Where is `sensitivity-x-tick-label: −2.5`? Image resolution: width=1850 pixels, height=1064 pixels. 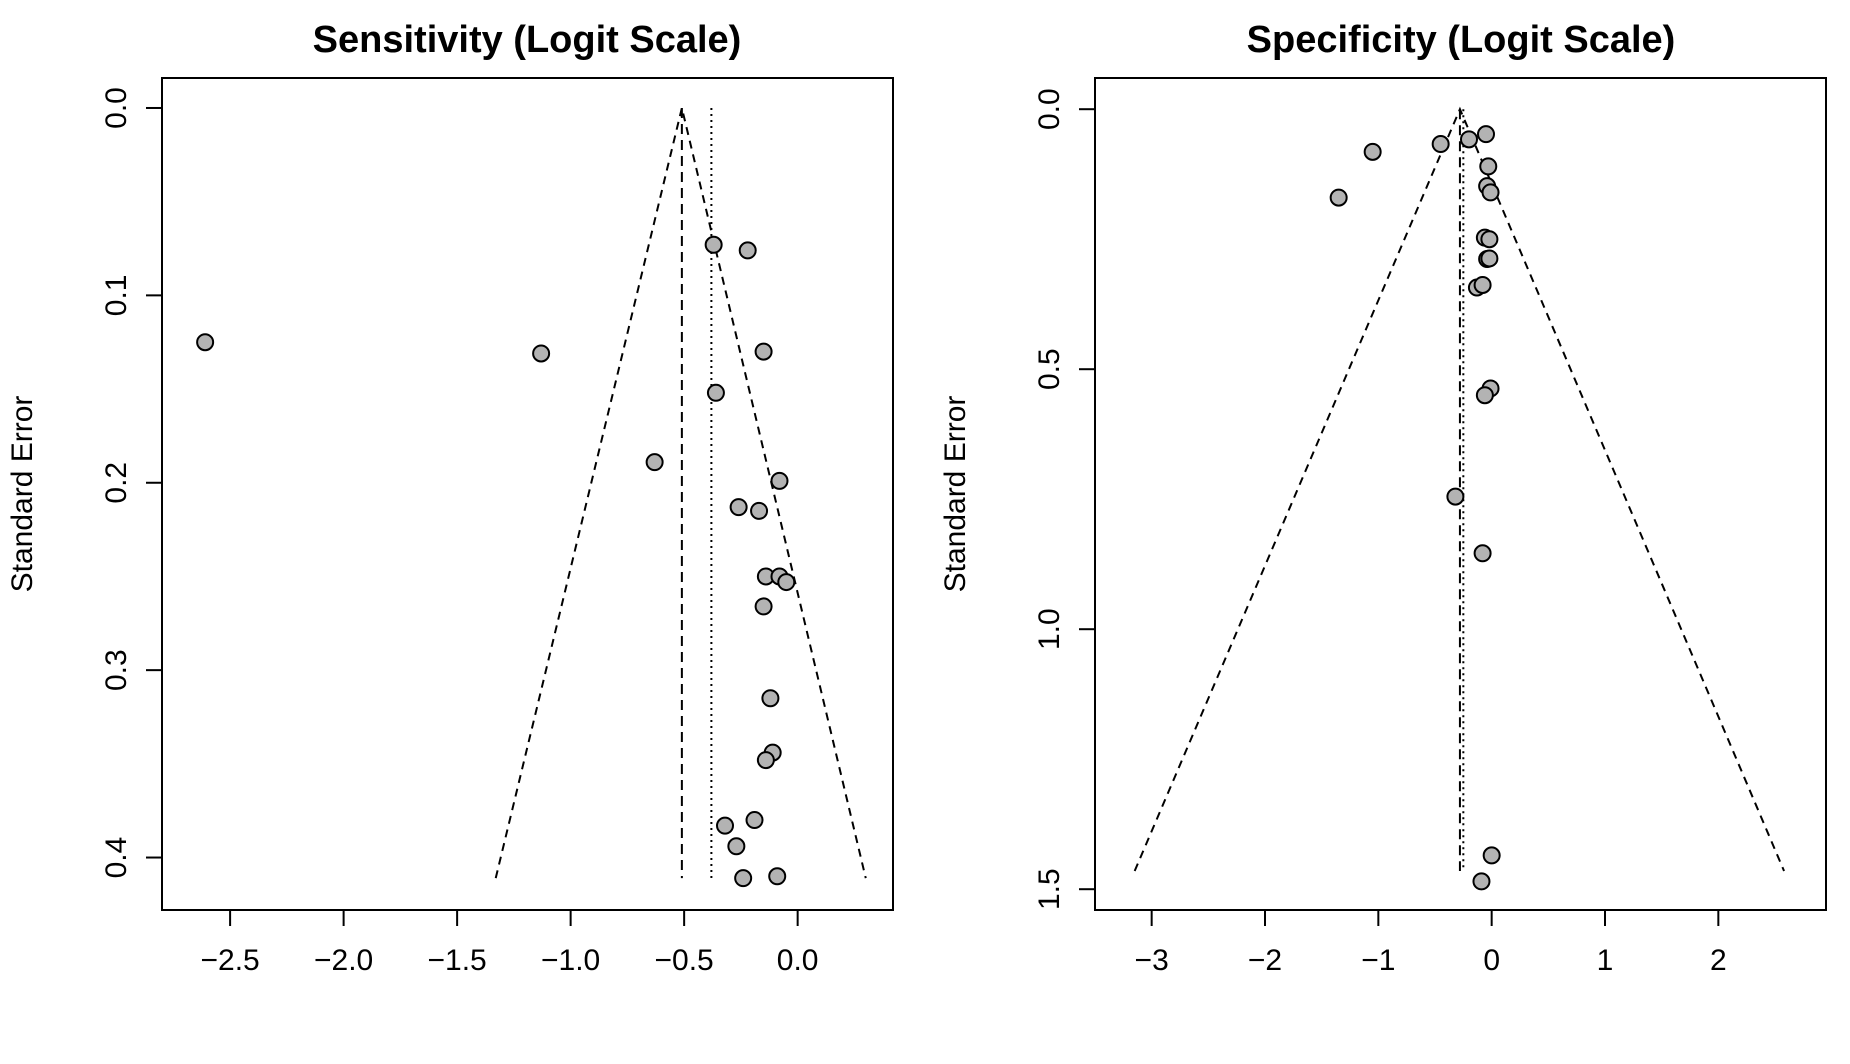 sensitivity-x-tick-label: −2.5 is located at coordinates (229, 960).